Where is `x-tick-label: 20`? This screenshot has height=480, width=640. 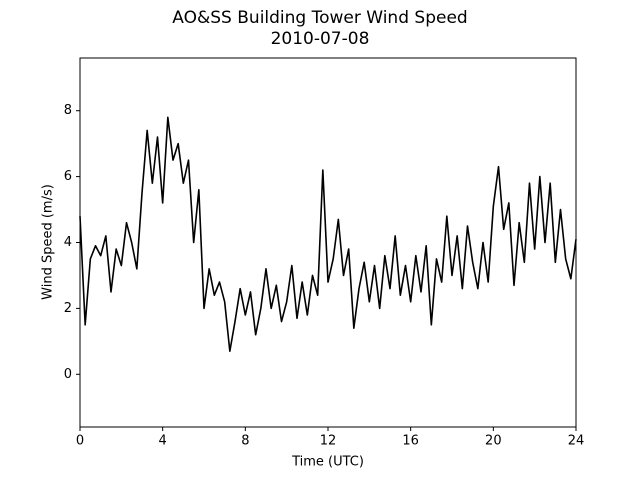 x-tick-label: 20 is located at coordinates (493, 441).